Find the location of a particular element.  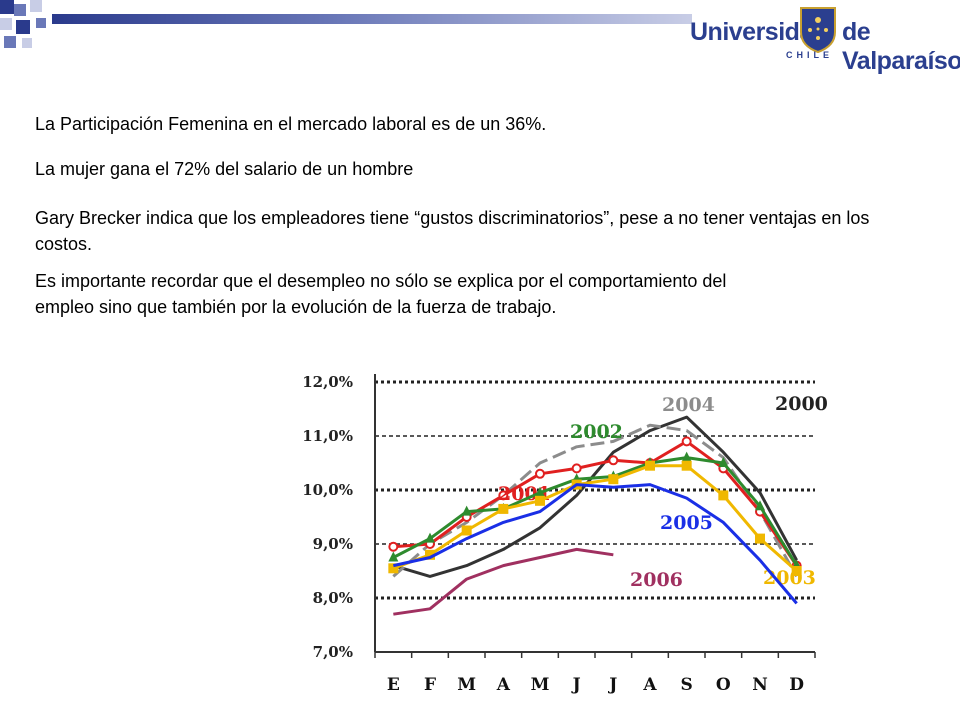

x-tick-label: D is located at coordinates (796, 685).